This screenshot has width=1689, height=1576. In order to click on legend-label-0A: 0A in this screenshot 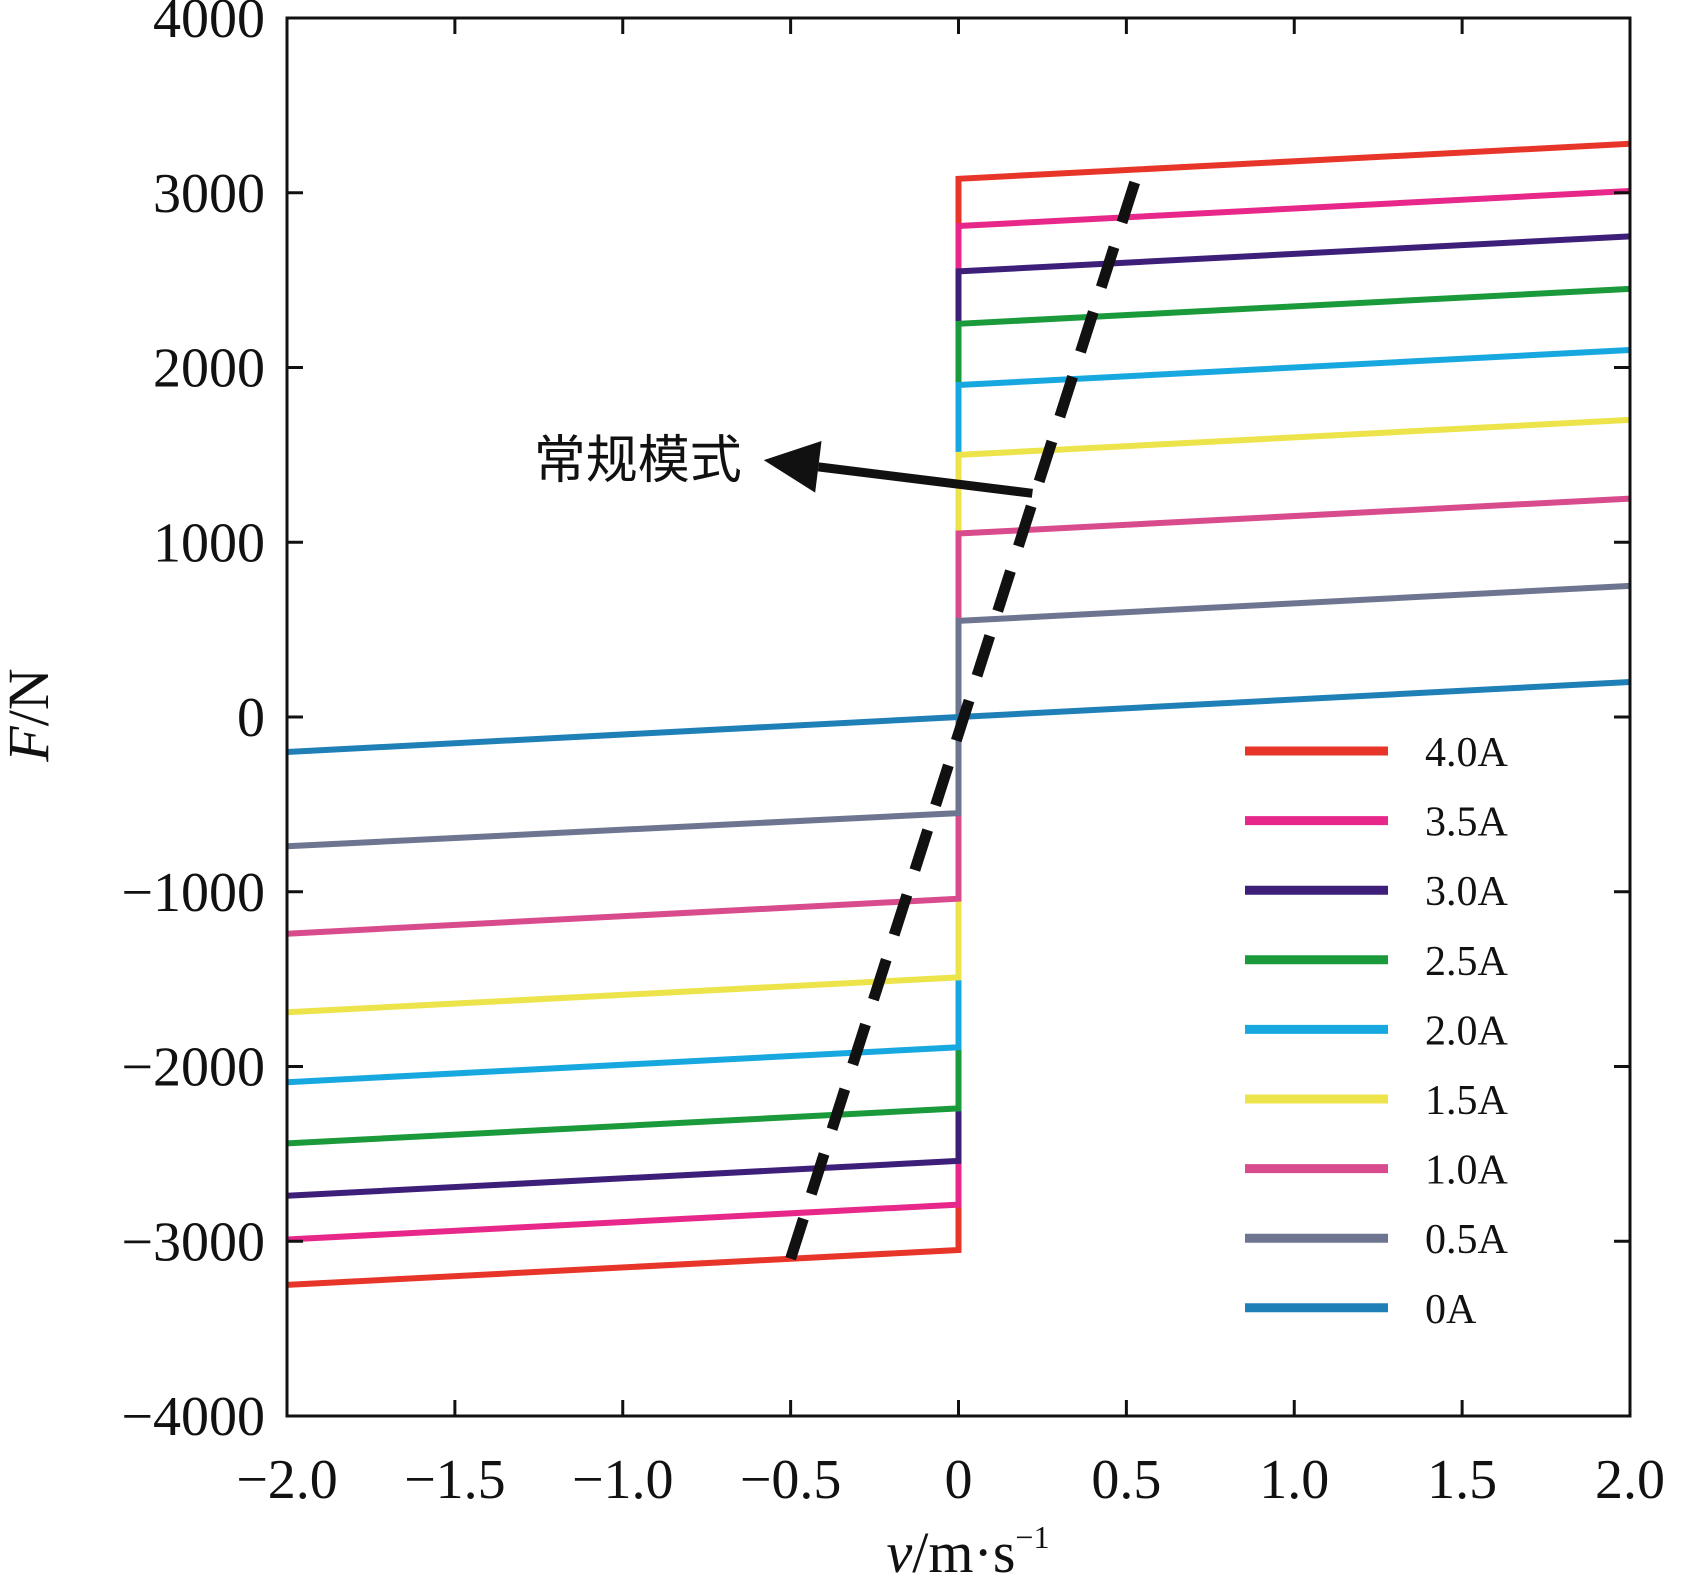, I will do `click(1451, 1310)`.